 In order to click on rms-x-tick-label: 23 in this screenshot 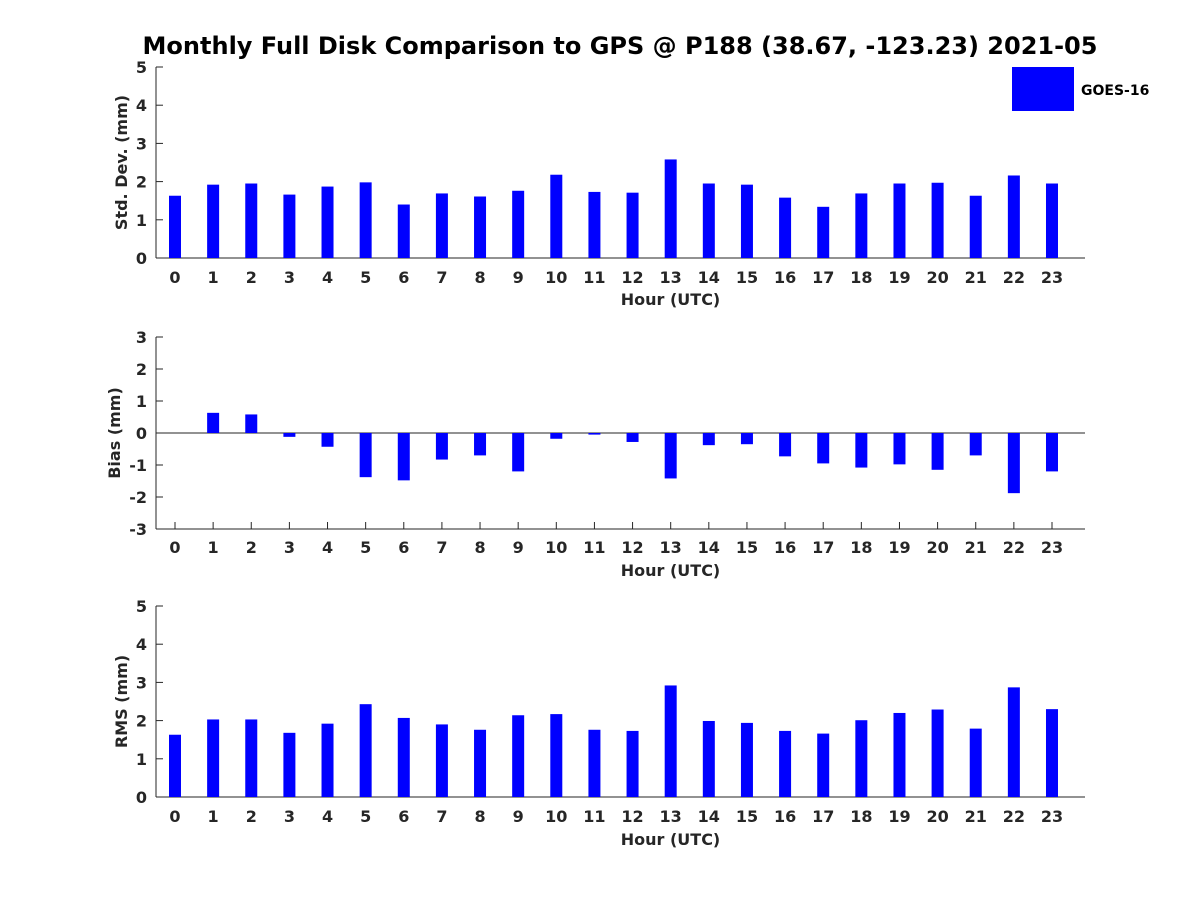, I will do `click(1052, 816)`.